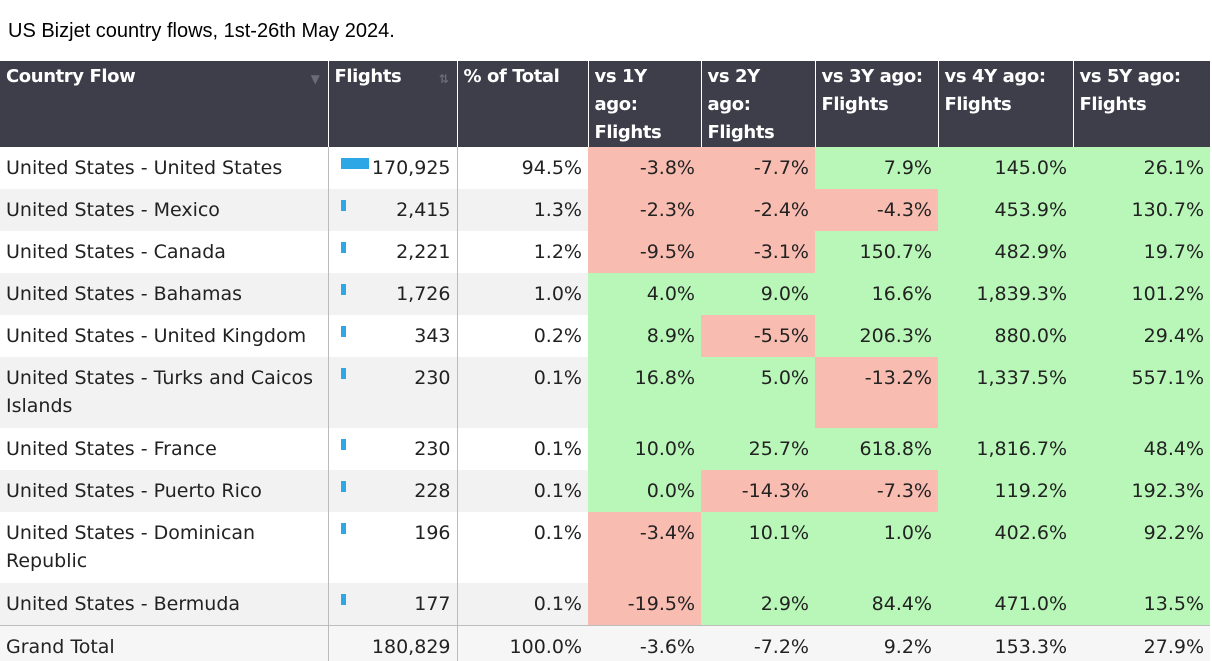  I want to click on vs-y1-cell: 8.9%, so click(644, 336).